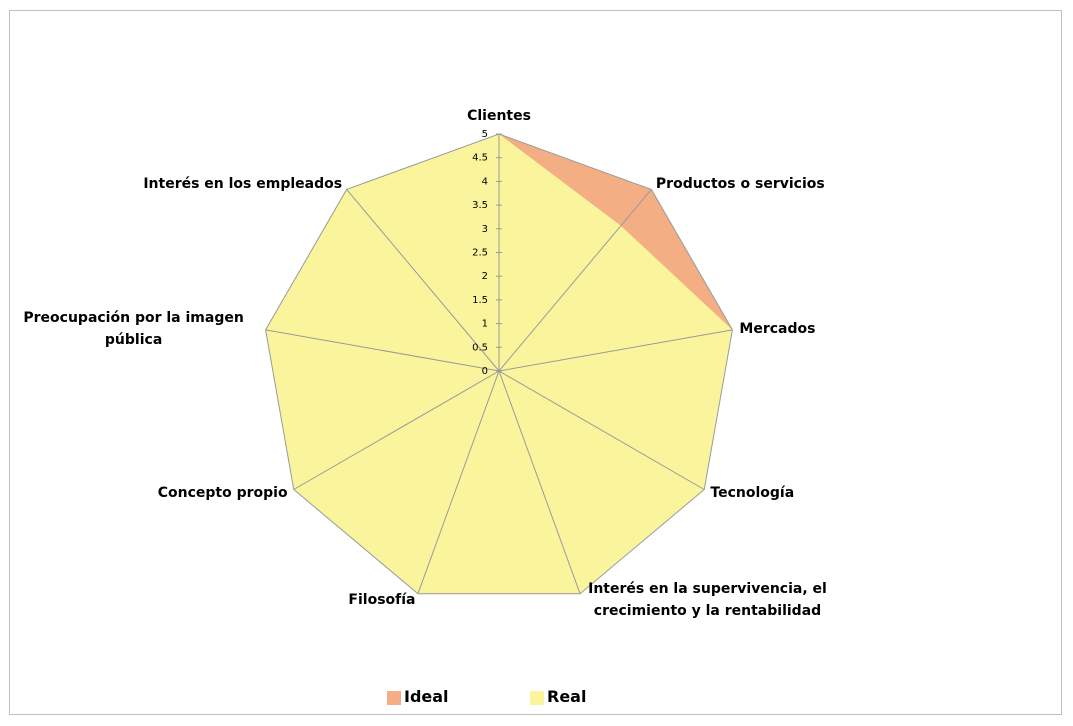 The height and width of the screenshot is (726, 1073). What do you see at coordinates (485, 181) in the screenshot?
I see `r-tick-label: 4` at bounding box center [485, 181].